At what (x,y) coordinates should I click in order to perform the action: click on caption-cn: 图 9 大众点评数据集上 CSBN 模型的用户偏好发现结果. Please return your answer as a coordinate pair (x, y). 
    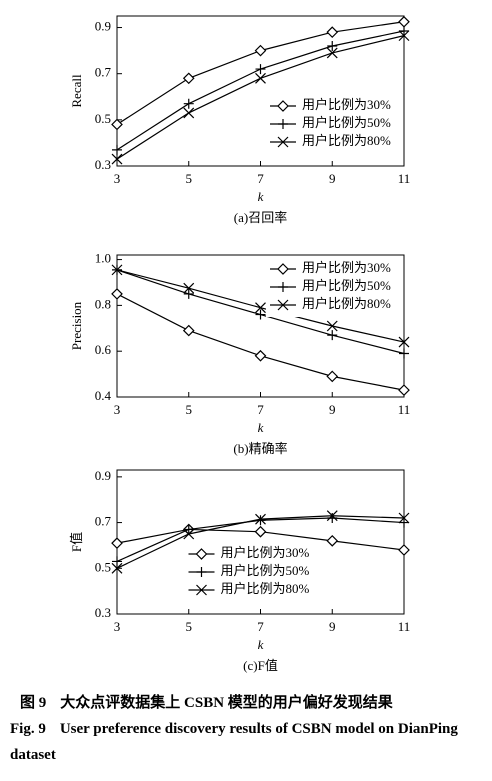
    Looking at the image, I should click on (245, 703).